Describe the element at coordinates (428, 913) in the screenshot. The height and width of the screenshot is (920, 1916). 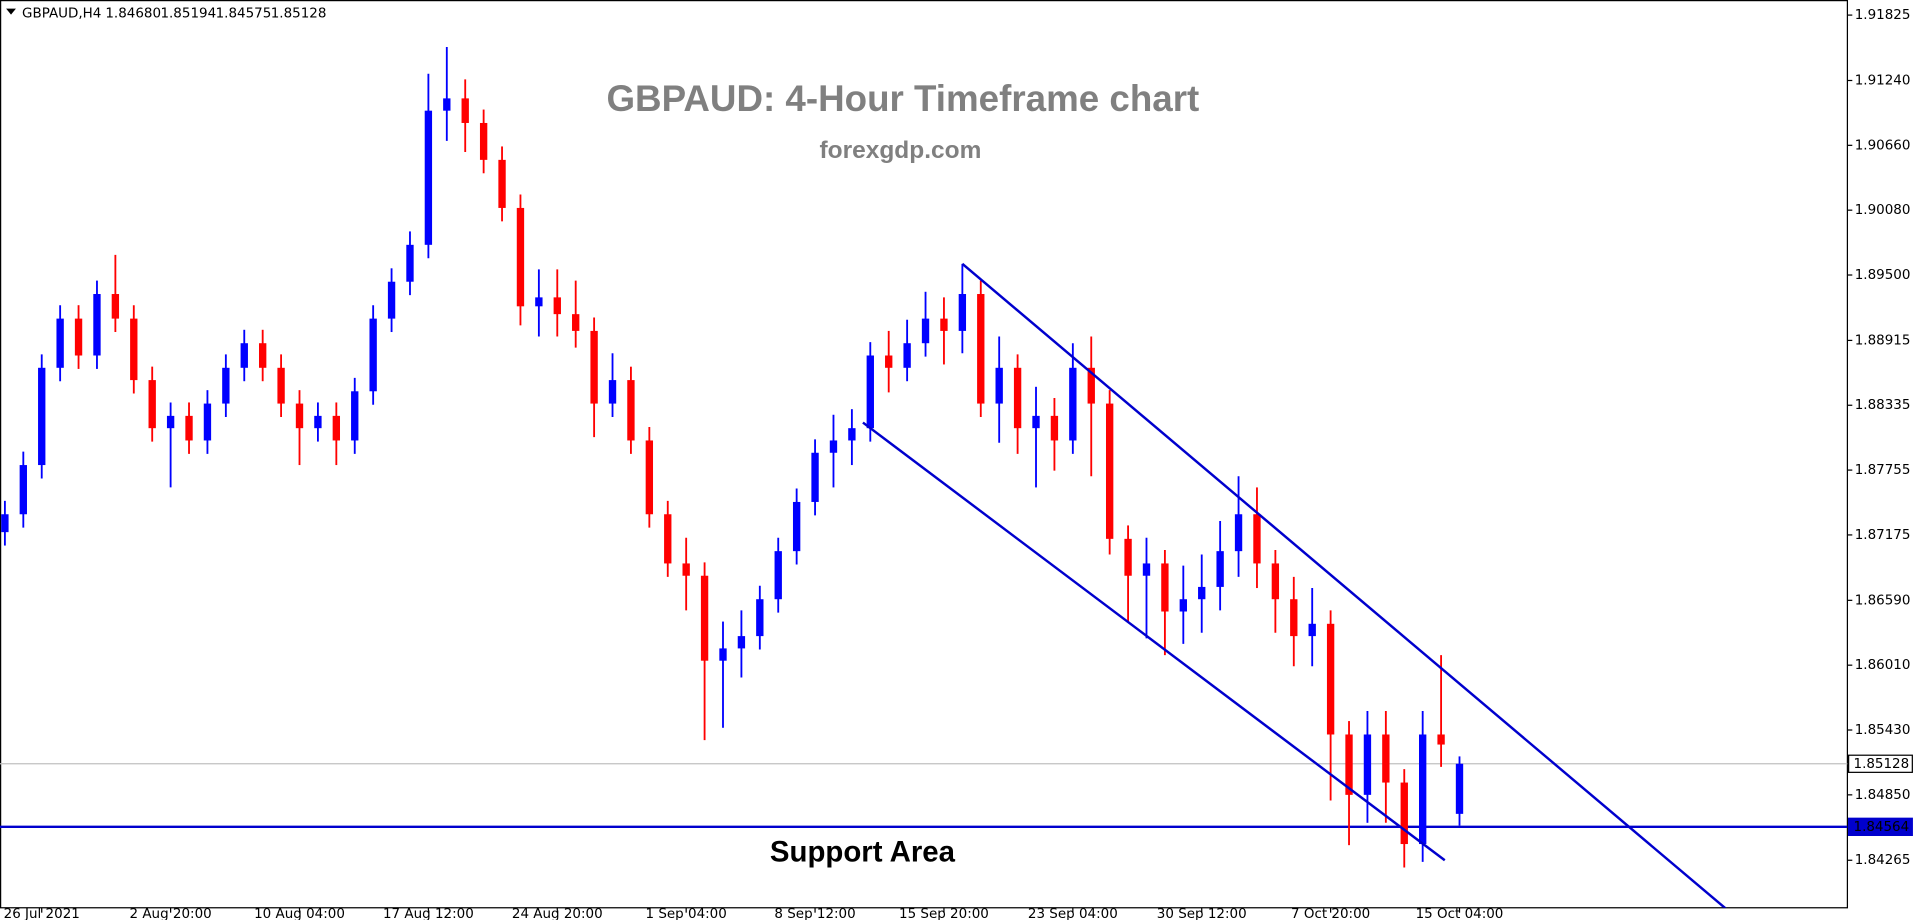
I see `x-tick-label: 17 Aug 12:00` at that location.